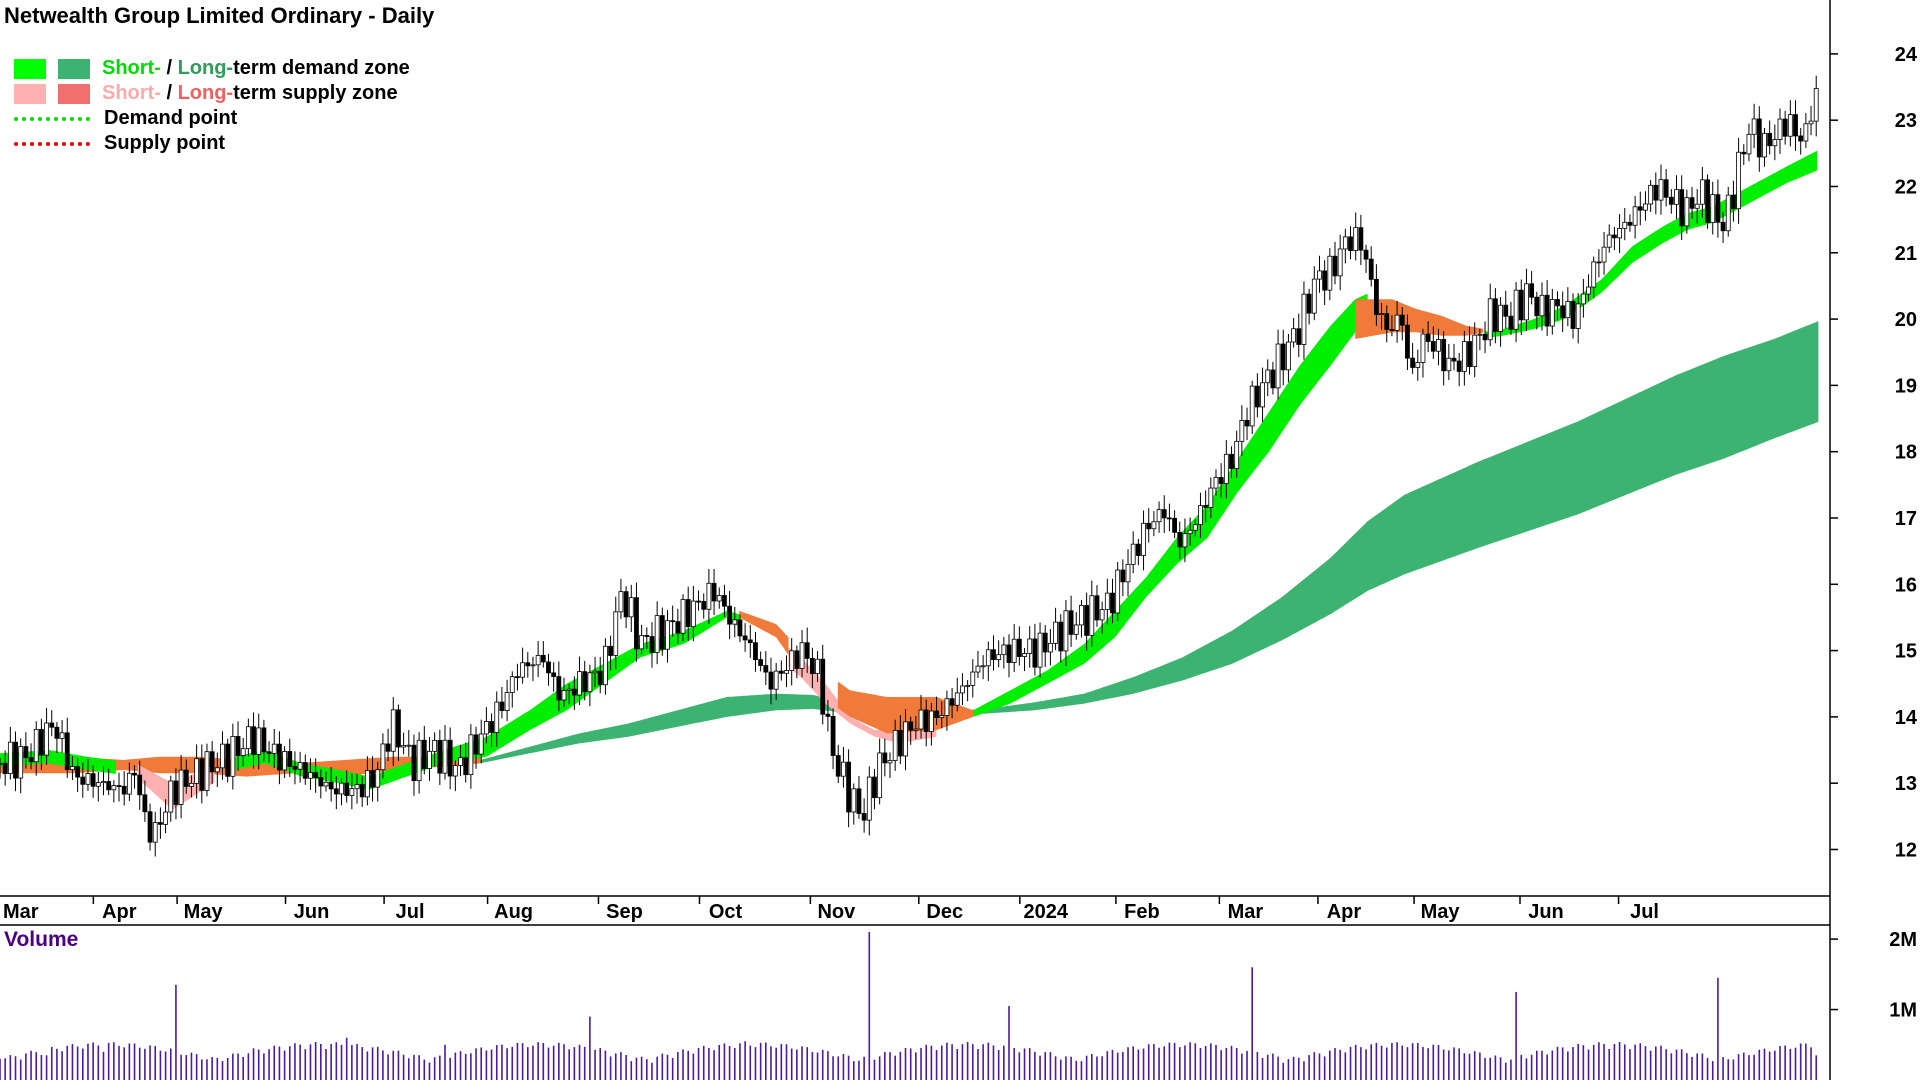 This screenshot has width=1920, height=1080. What do you see at coordinates (944, 912) in the screenshot?
I see `x-tick-label: Dec` at bounding box center [944, 912].